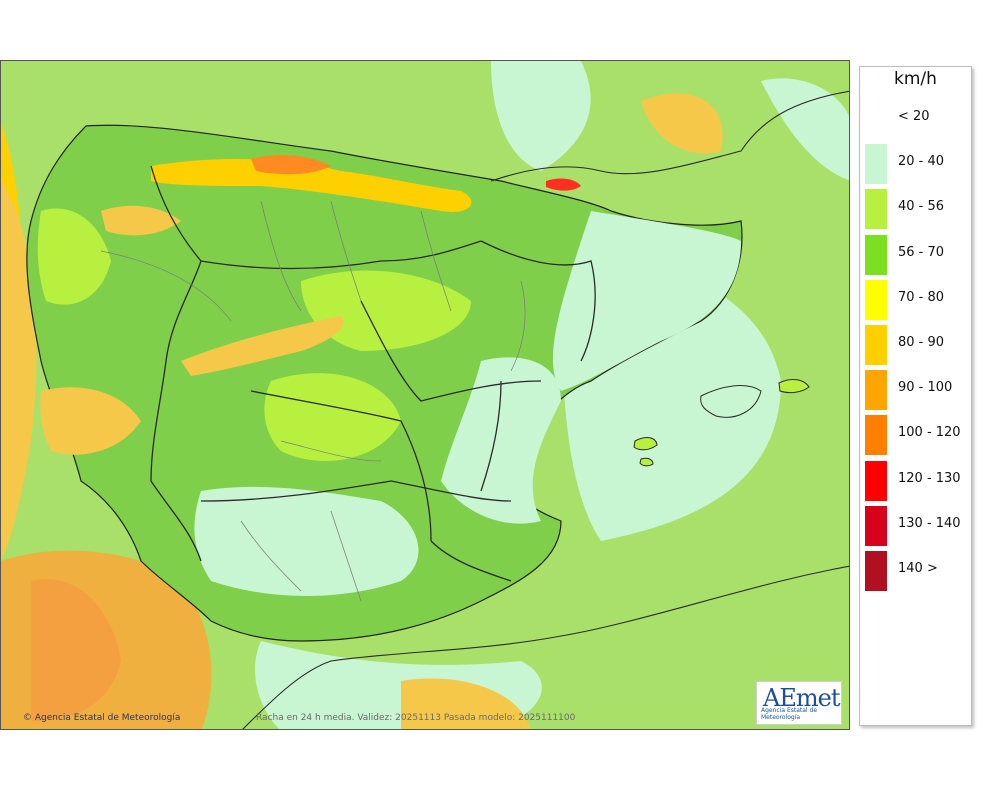  Describe the element at coordinates (102, 718) in the screenshot. I see `copyright-notice: © Agencia Estatal de Meteorología` at that location.